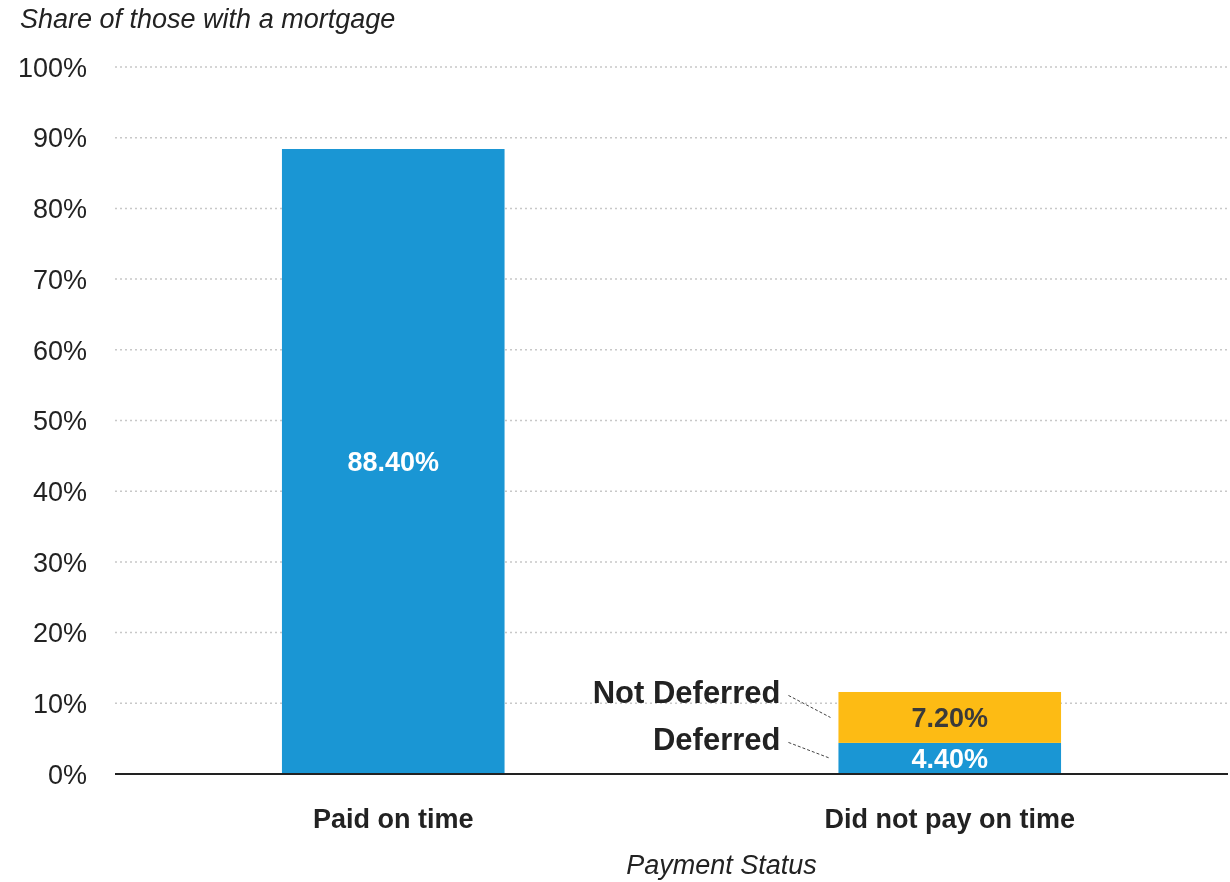  I want to click on y-tick-label: 90%, so click(59, 138).